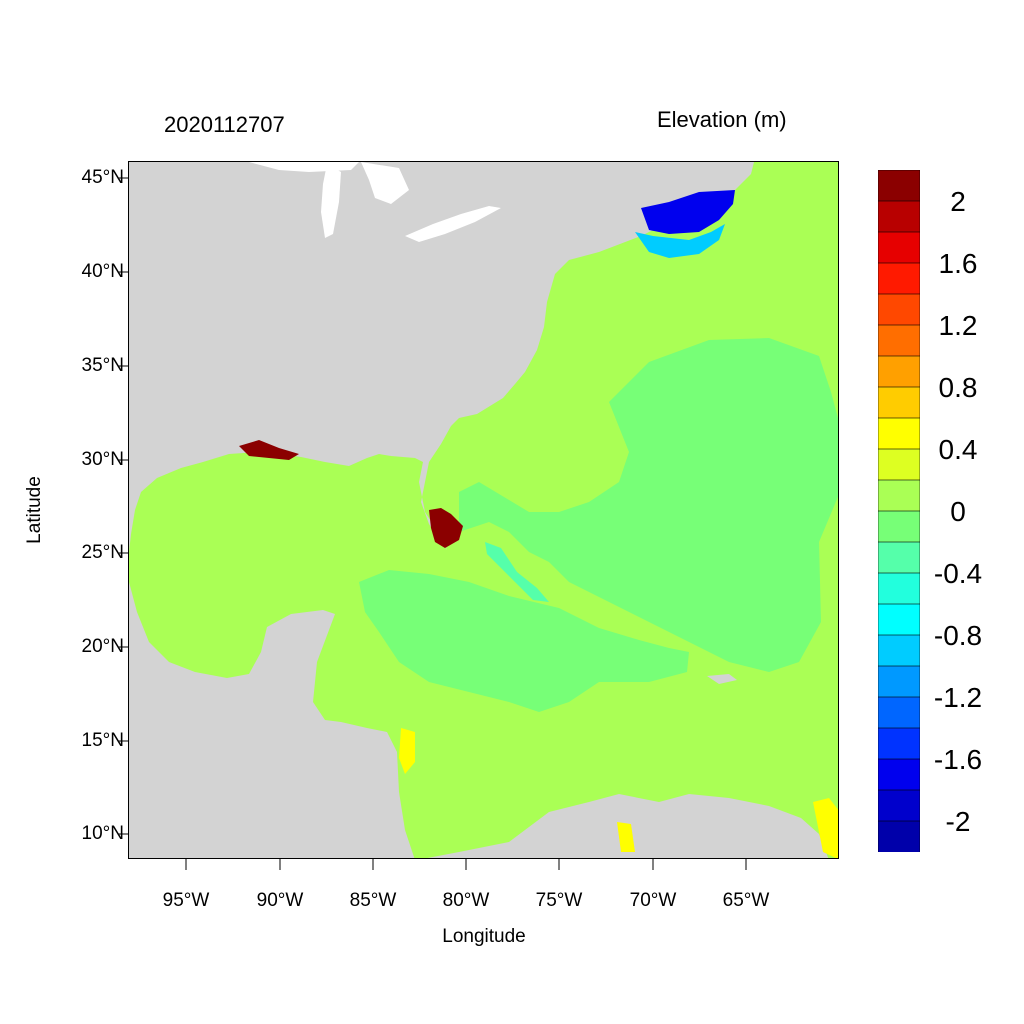 This screenshot has width=1024, height=1024. What do you see at coordinates (453, 224) in the screenshot?
I see `lake-erie-ontario` at bounding box center [453, 224].